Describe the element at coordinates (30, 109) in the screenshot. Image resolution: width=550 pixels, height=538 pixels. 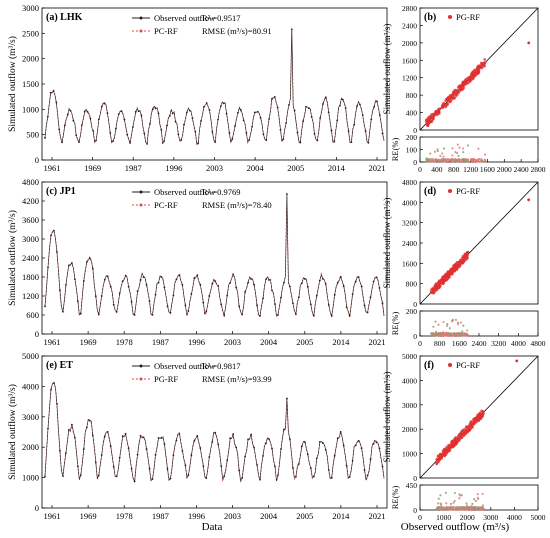
I see `y-tick-label: 1000` at that location.